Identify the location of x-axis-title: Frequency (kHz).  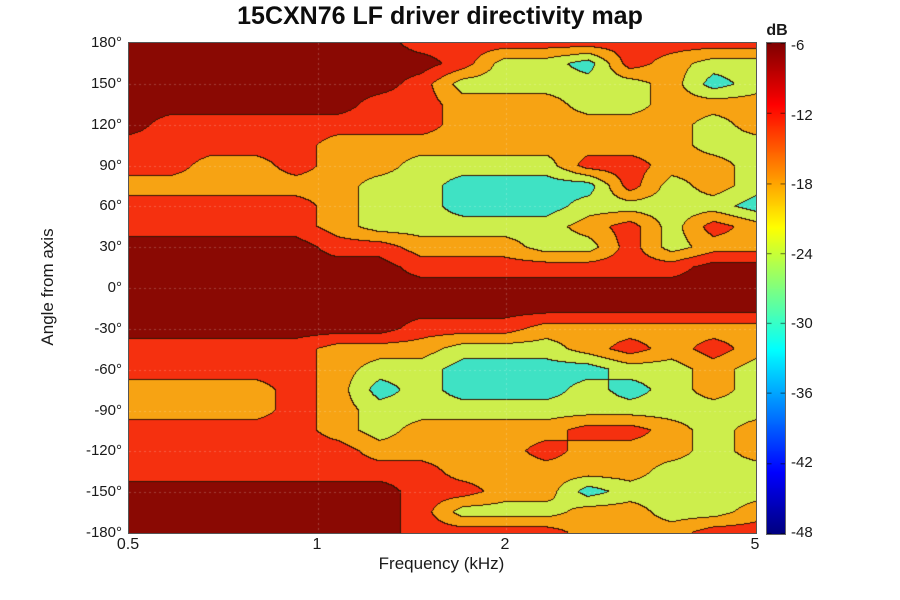
(441, 563).